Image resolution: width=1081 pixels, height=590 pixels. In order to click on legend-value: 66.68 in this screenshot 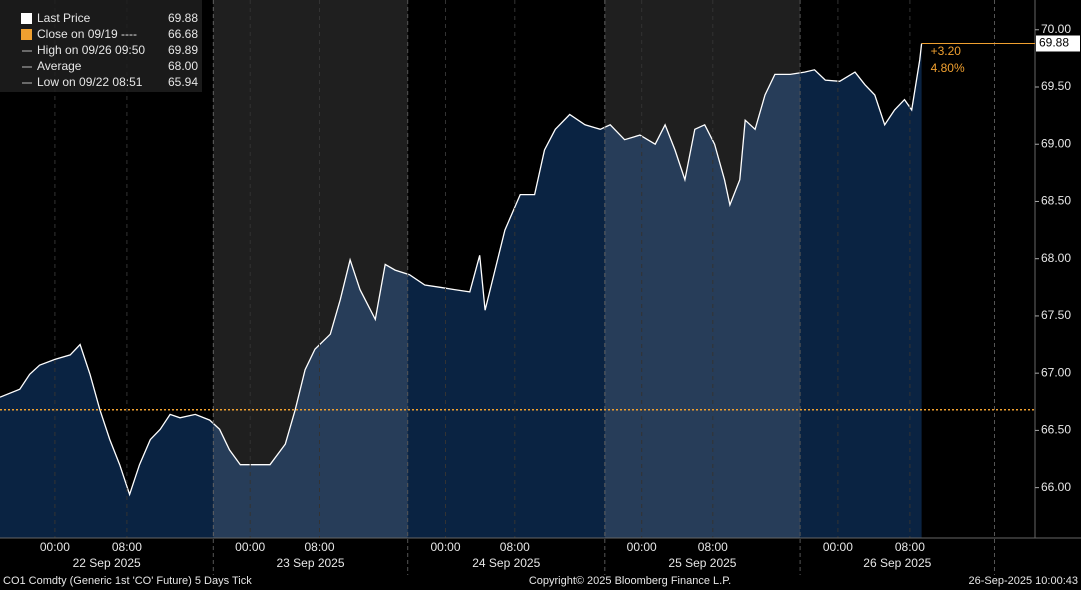, I will do `click(183, 34)`.